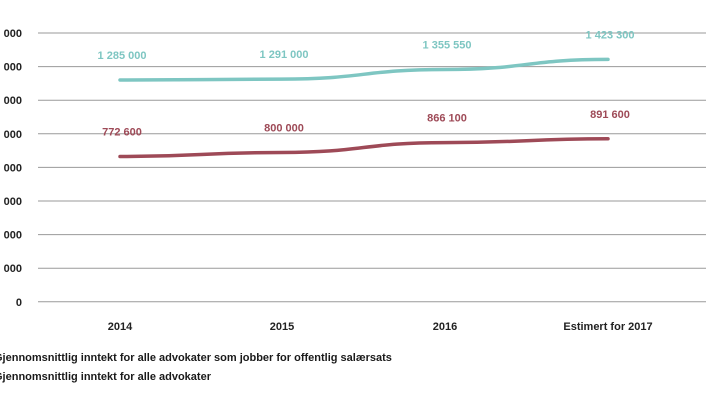 The height and width of the screenshot is (403, 706). What do you see at coordinates (445, 327) in the screenshot?
I see `x-tick-label: 2016` at bounding box center [445, 327].